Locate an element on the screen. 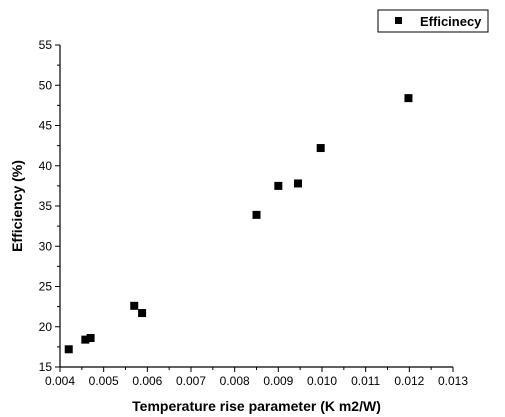 The image size is (505, 417). y-tick-label: 20 is located at coordinates (46, 327).